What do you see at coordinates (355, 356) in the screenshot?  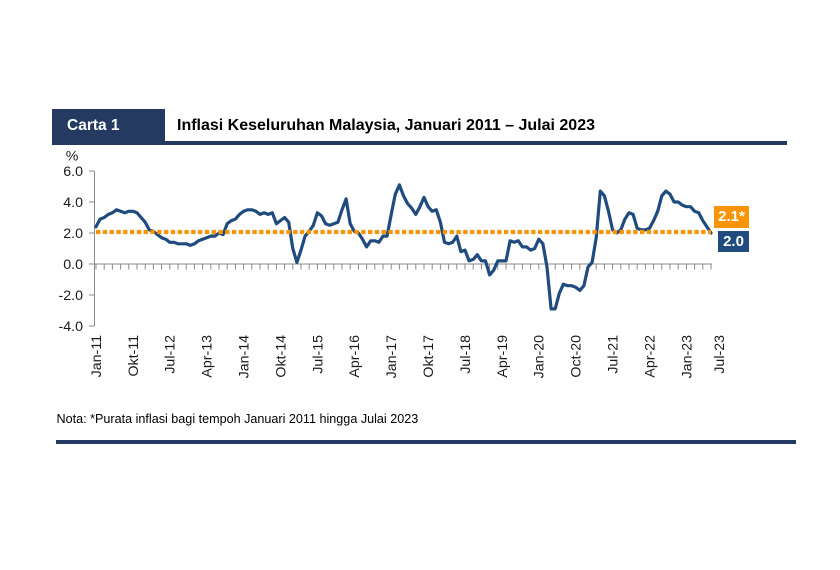 I see `svg-text: Apr-16` at bounding box center [355, 356].